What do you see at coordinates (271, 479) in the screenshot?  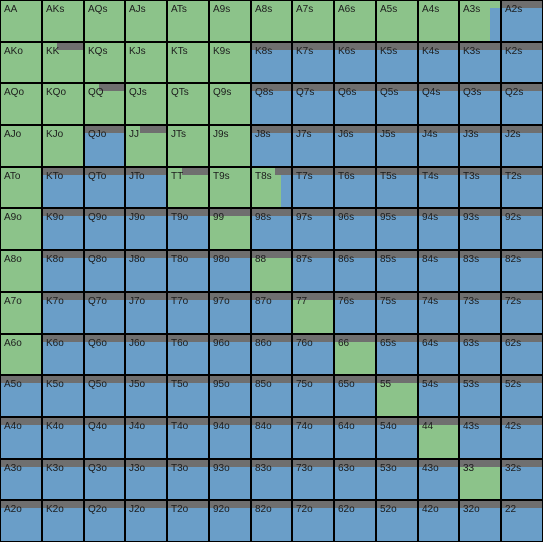 I see `hand-cell-83o: 83o` at bounding box center [271, 479].